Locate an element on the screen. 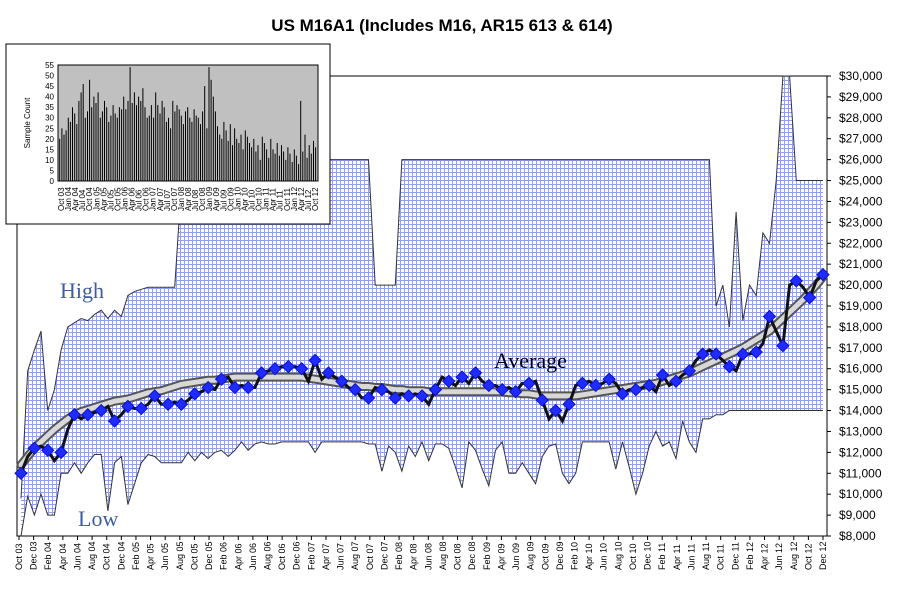 Image resolution: width=900 pixels, height=612 pixels. x-tick-label: Feb 10 is located at coordinates (574, 556).